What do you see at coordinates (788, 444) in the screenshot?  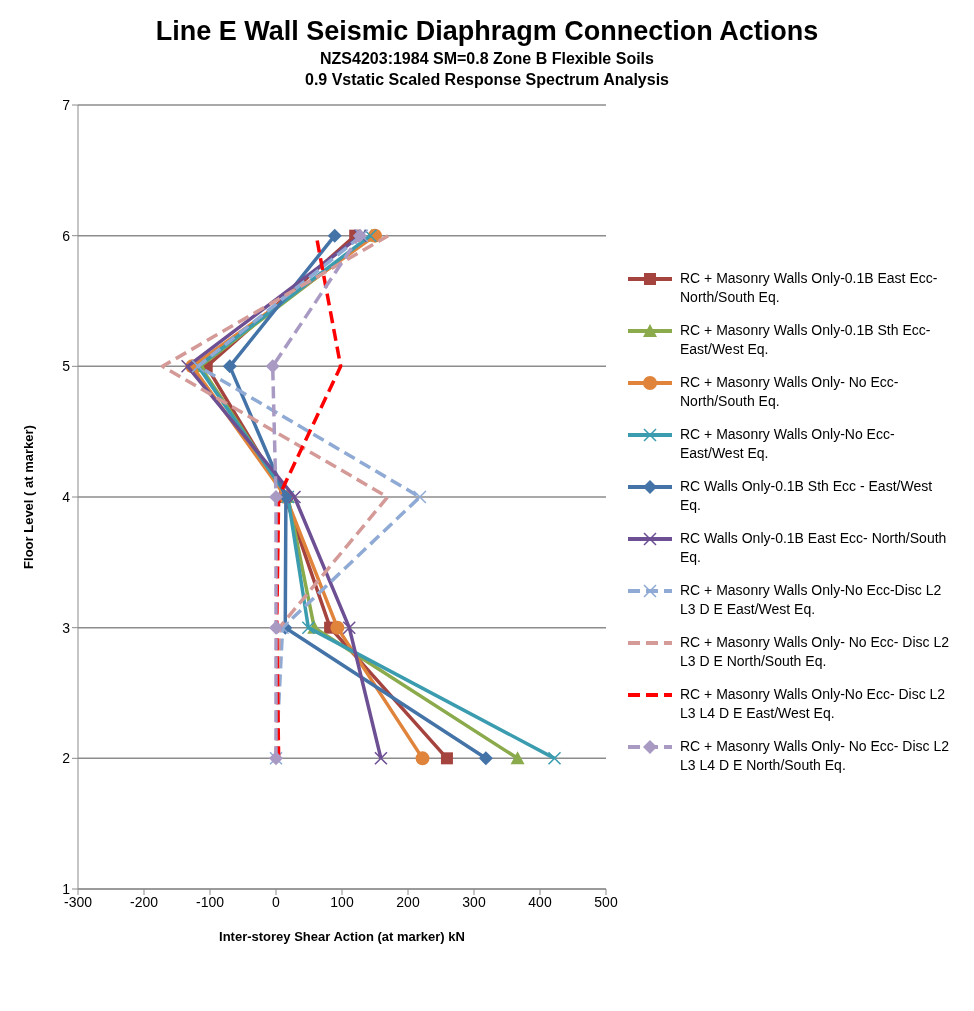 I see `legend-label: RC + Masonry Walls Only-No Ecc- East/West Eq.` at bounding box center [788, 444].